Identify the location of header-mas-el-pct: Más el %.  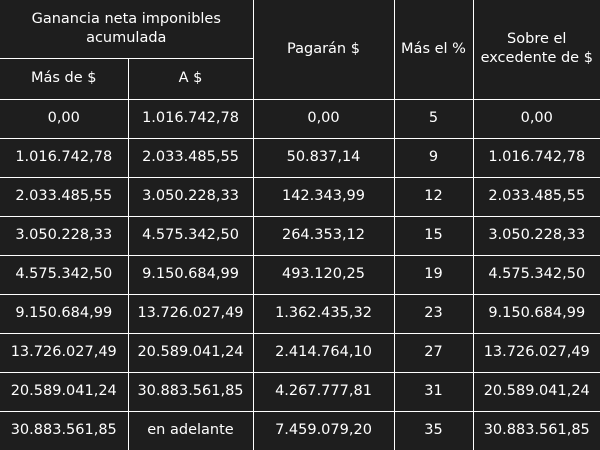
(433, 50).